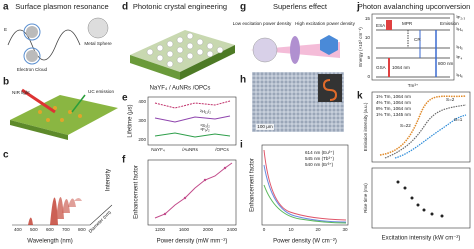 The image size is (474, 249). I want to click on panel-letter: i, so click(241, 145).